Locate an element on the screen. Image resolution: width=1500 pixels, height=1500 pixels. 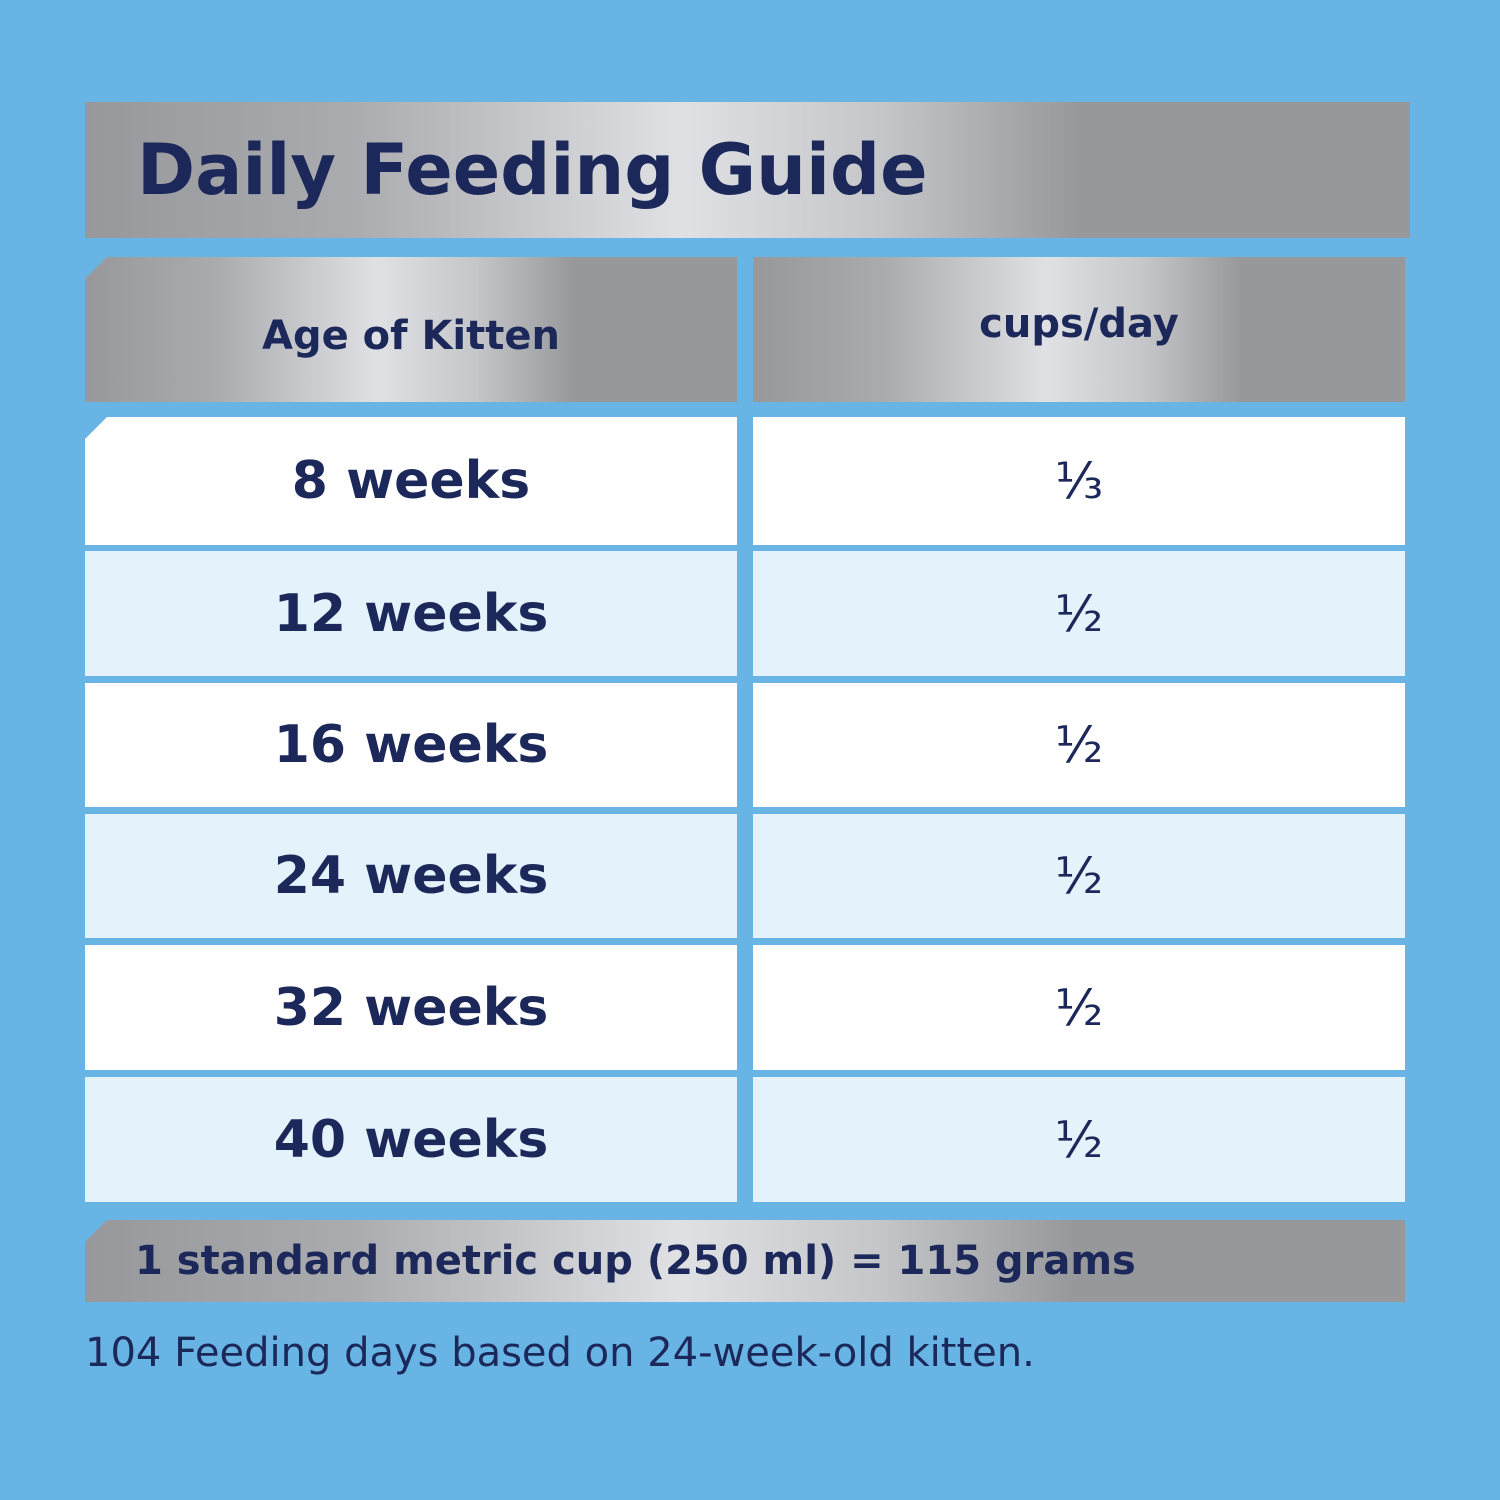
title: Daily Feeding Guide is located at coordinates (532, 170).